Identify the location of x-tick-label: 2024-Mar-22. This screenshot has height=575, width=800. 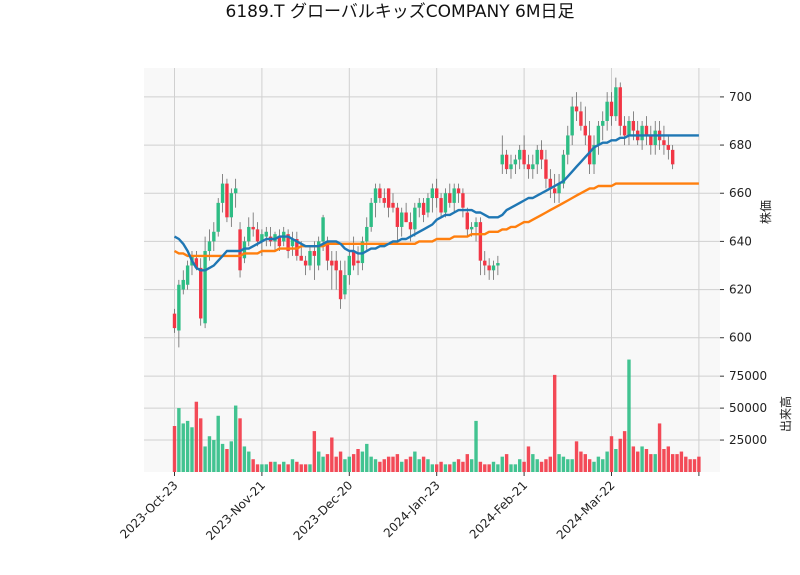
(586, 510).